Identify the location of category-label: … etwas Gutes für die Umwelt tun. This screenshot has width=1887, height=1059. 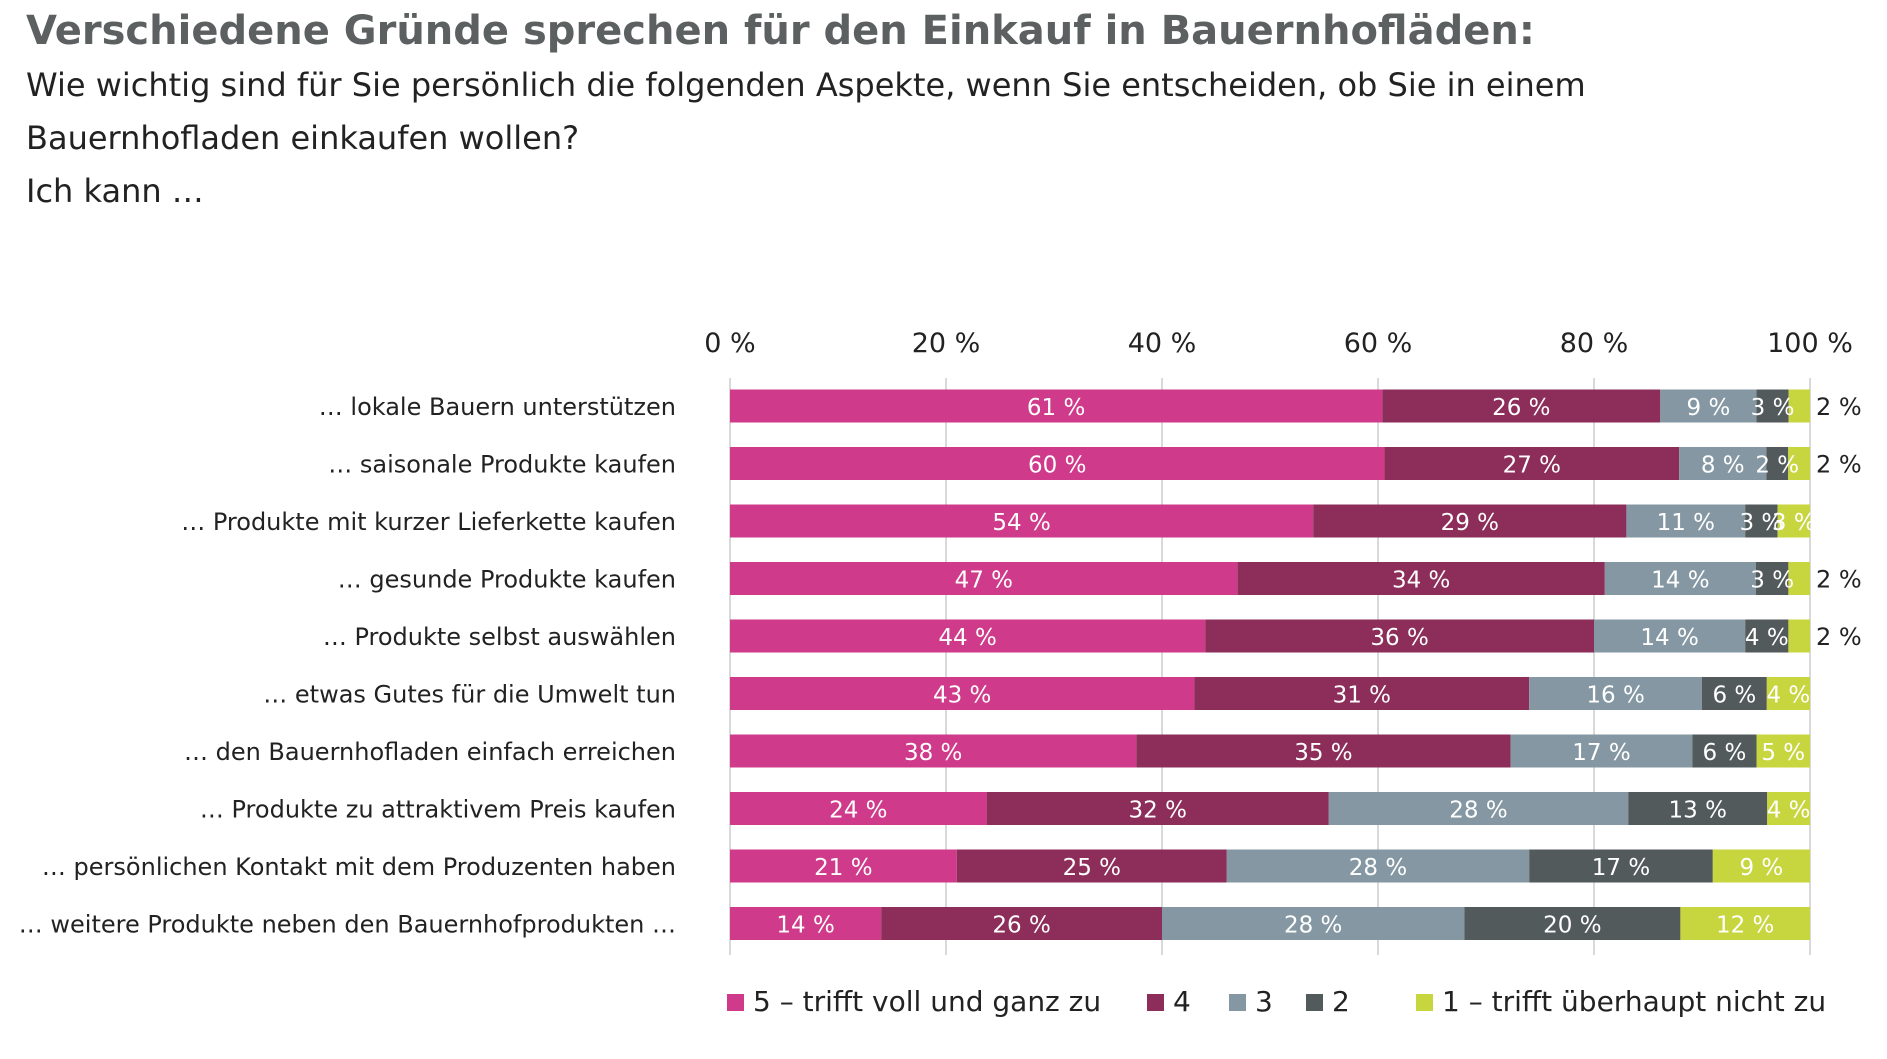
(469, 695).